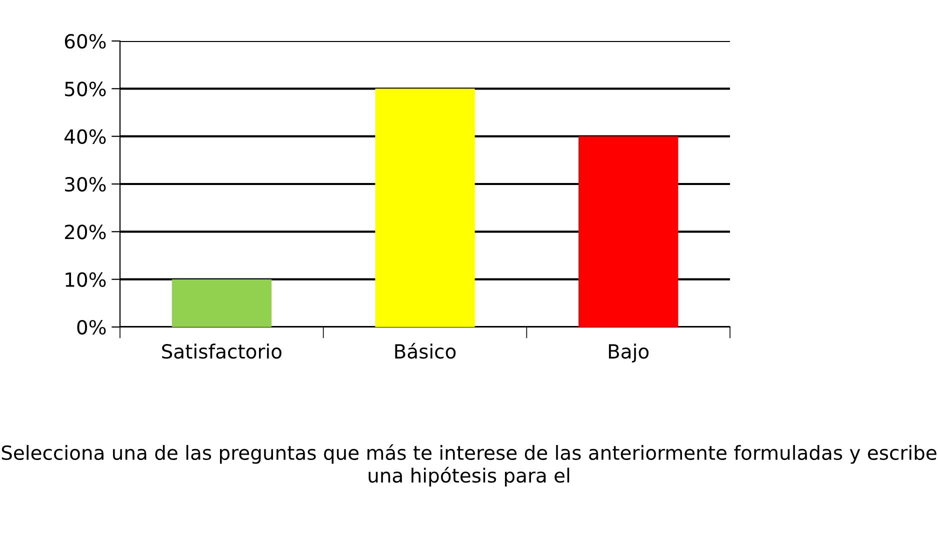 This screenshot has height=554, width=938. I want to click on y-tick-label: 50%, so click(85, 89).